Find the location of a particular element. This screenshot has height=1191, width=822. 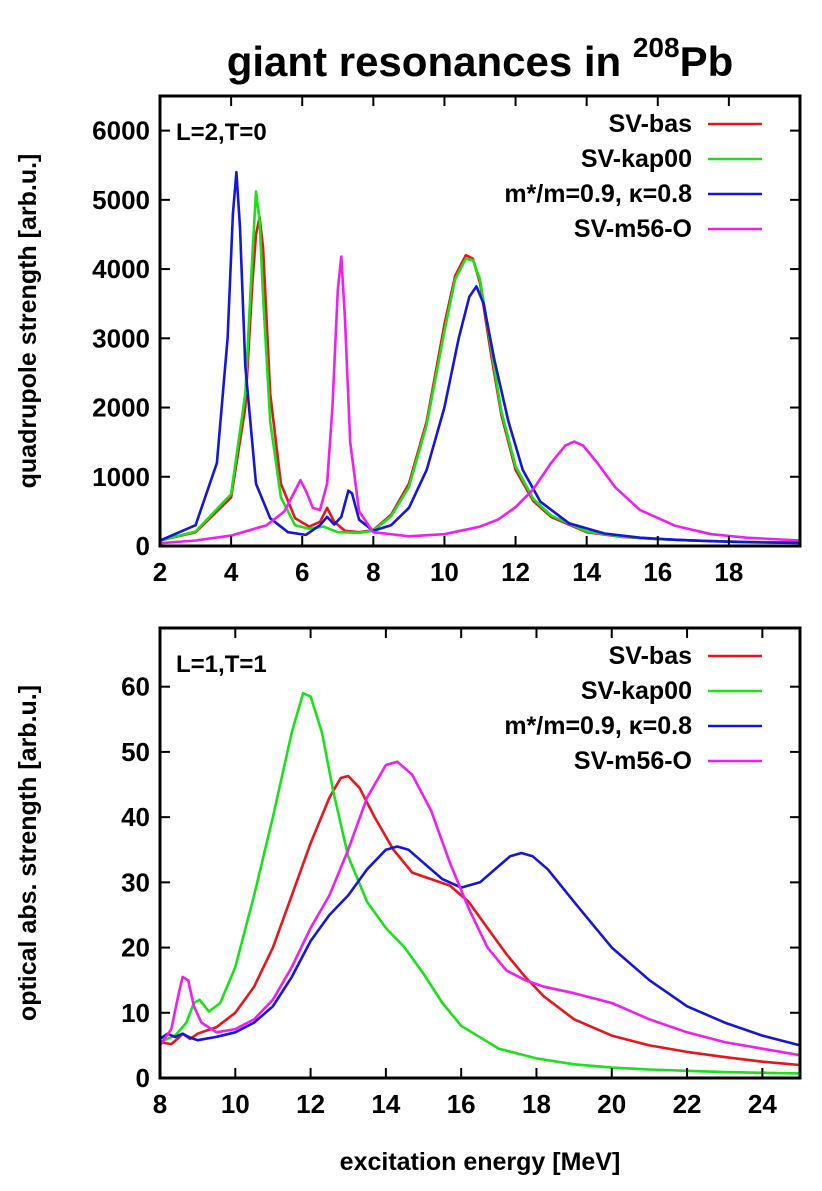

chart-title-superscript: 208 is located at coordinates (656, 47).